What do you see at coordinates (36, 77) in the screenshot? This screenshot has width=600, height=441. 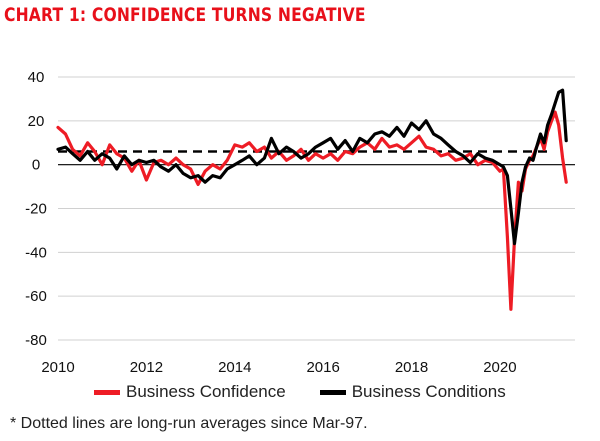 I see `y-tick-label: 40` at bounding box center [36, 77].